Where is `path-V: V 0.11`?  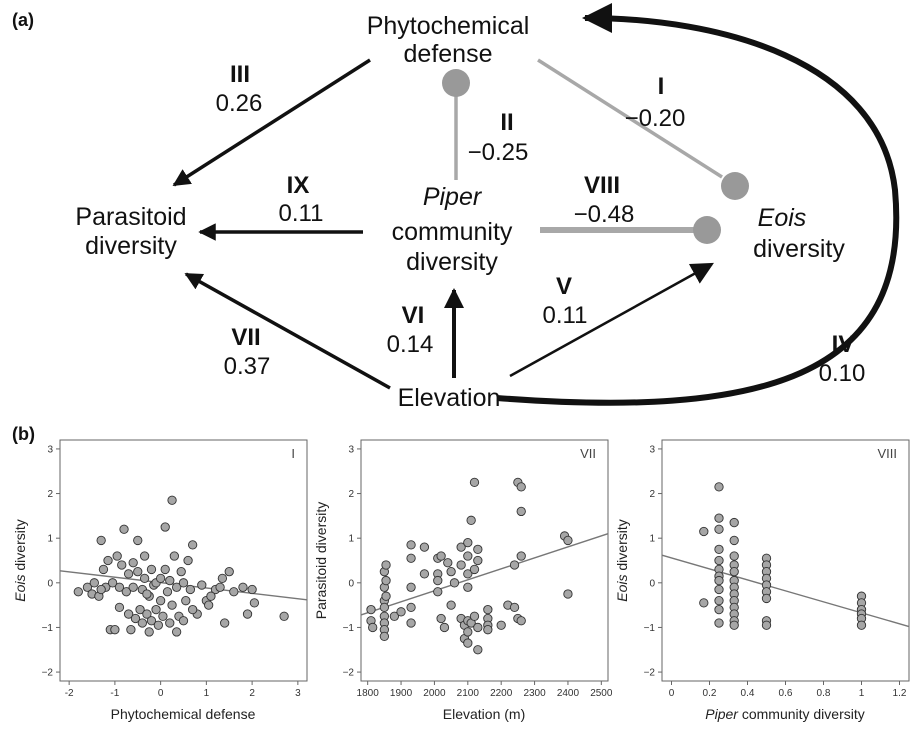 path-V: V 0.11 is located at coordinates (611, 320).